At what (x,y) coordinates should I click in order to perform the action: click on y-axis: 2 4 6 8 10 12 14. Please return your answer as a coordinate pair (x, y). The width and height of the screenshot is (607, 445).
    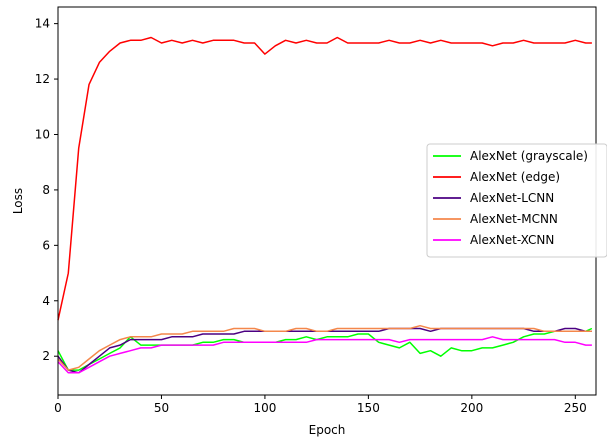
    Looking at the image, I should click on (46, 190).